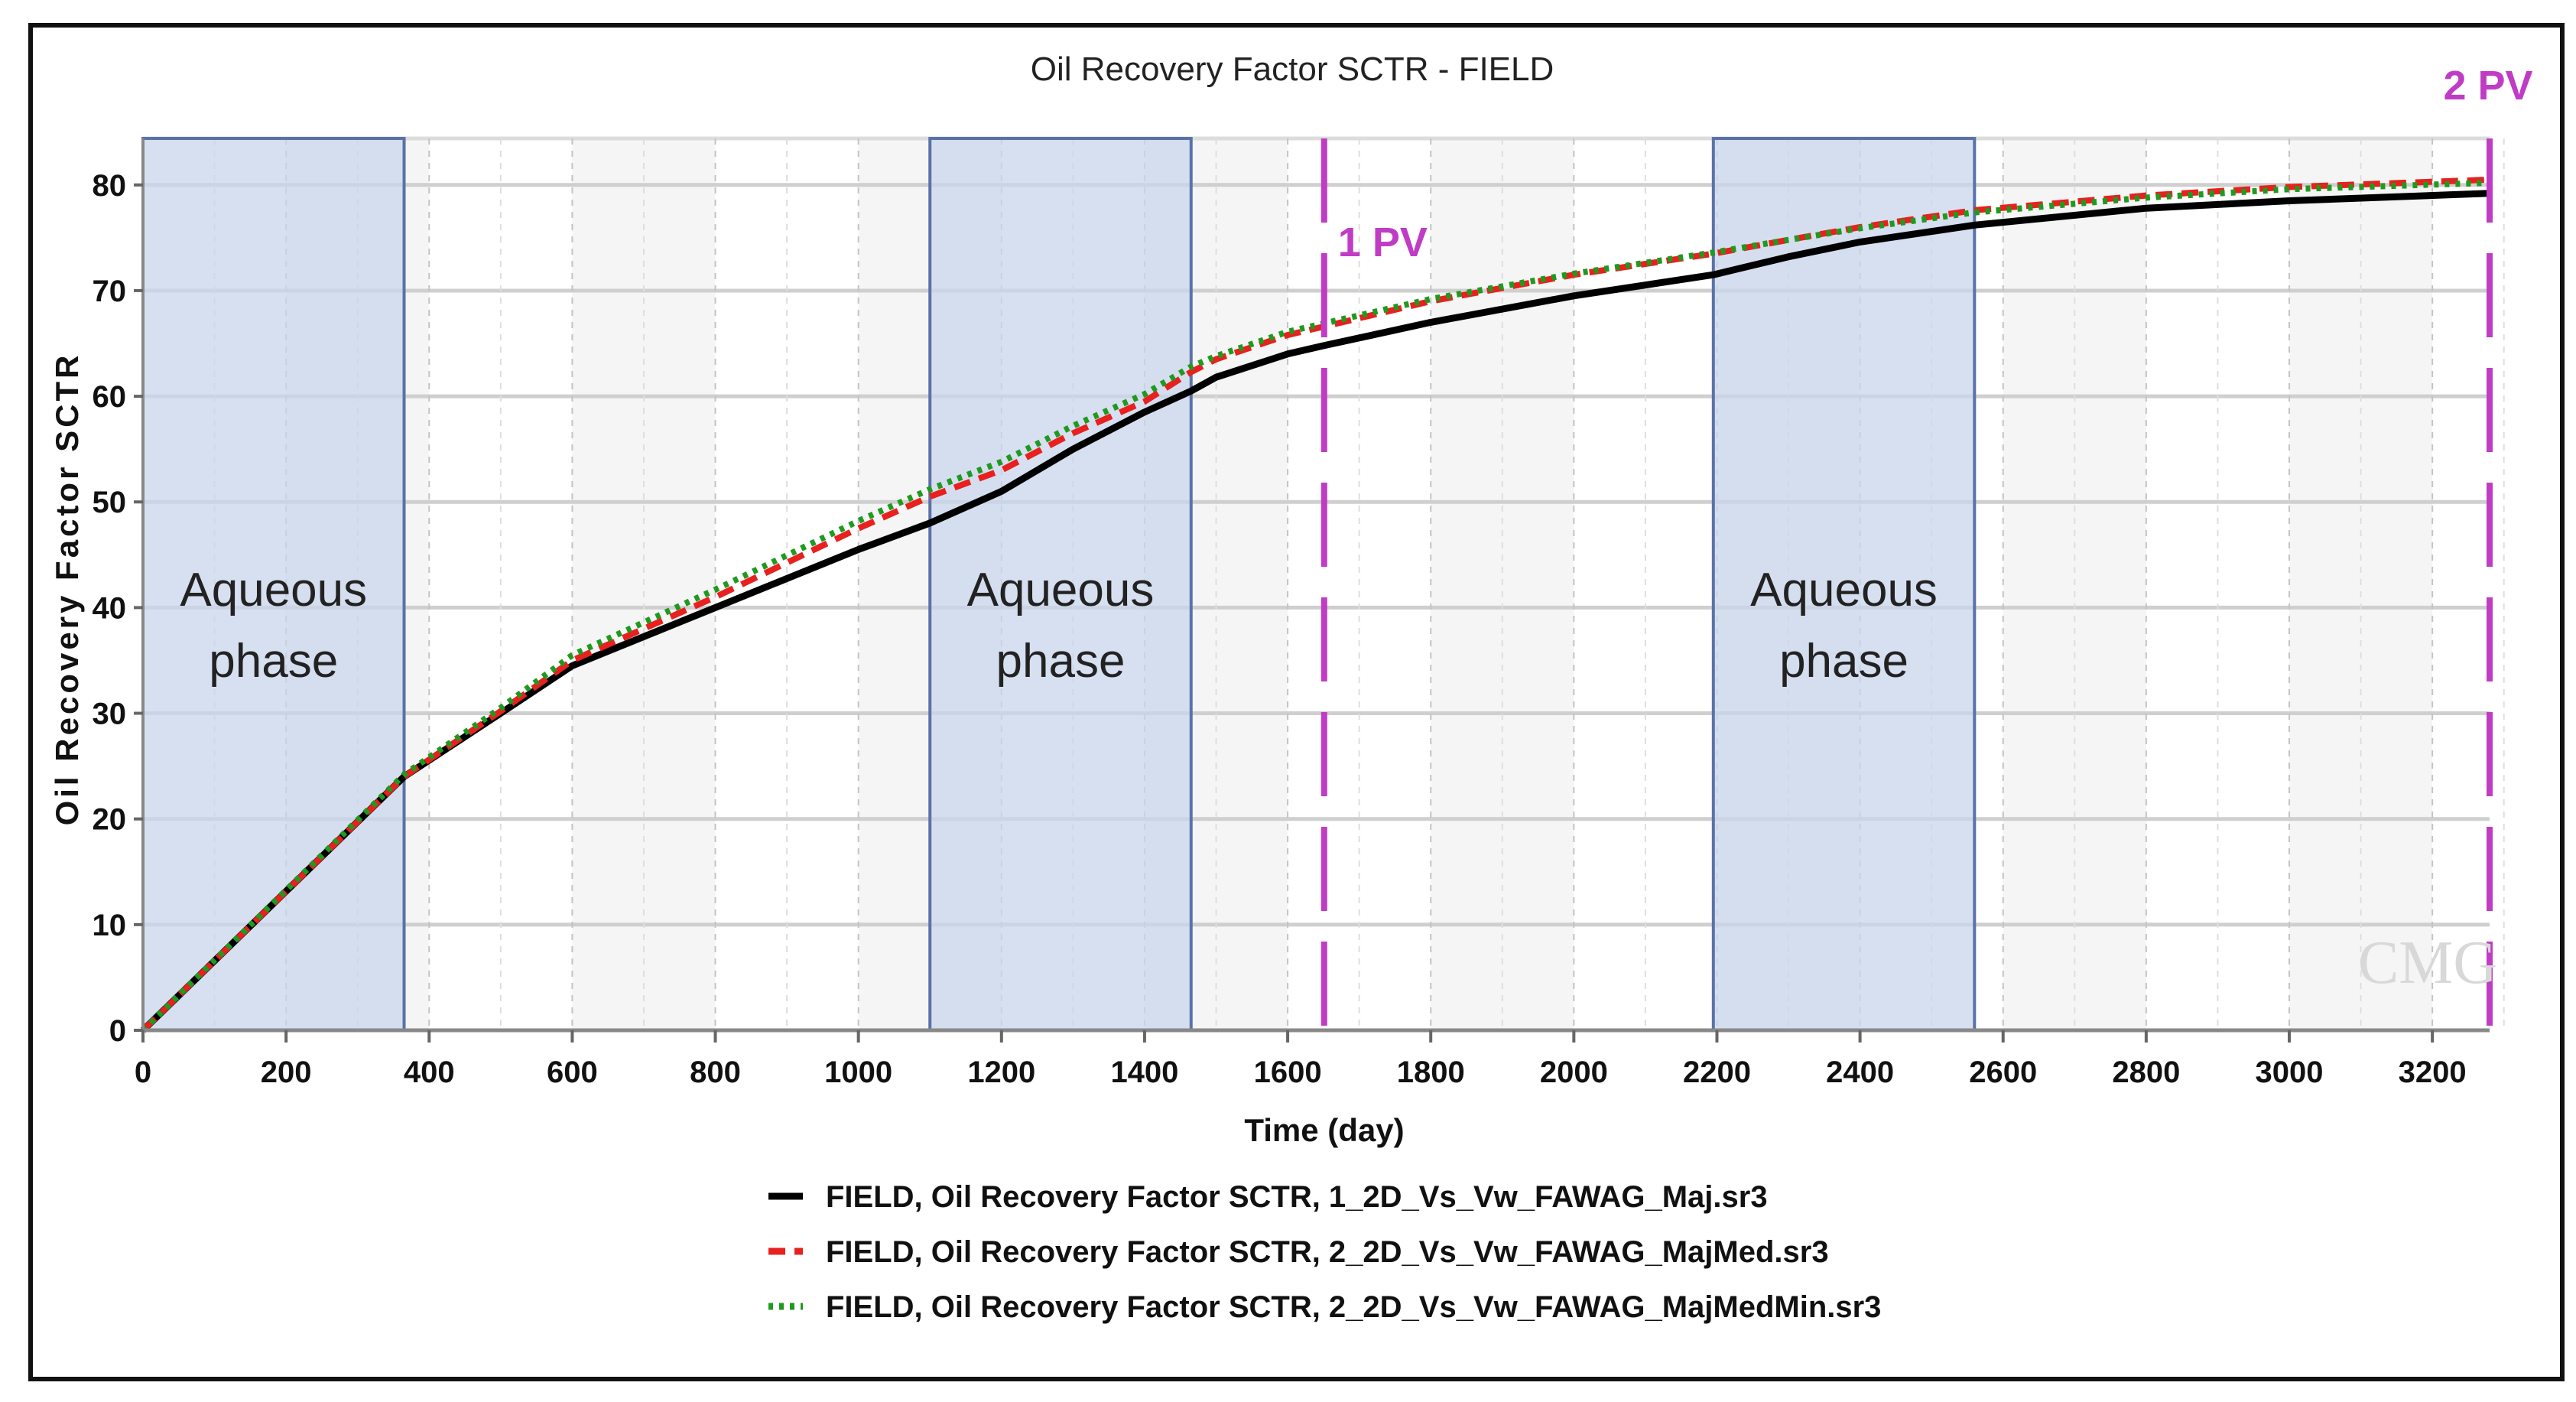 The width and height of the screenshot is (2576, 1402). Describe the element at coordinates (1324, 1130) in the screenshot. I see `x-axis-label: Time (day)` at that location.